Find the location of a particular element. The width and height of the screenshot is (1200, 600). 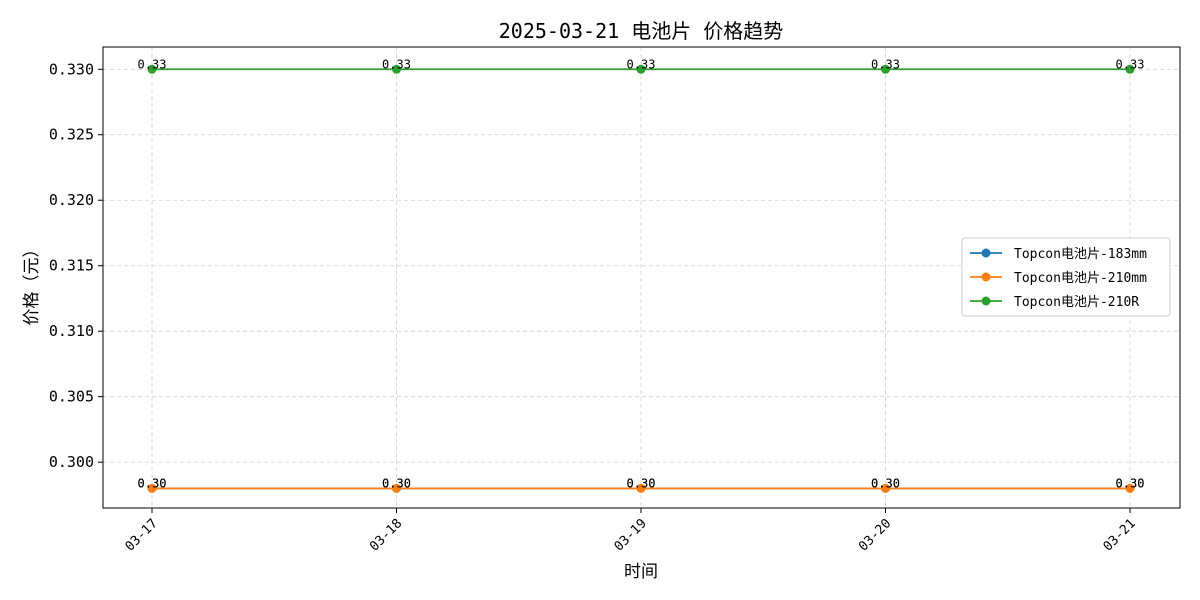

legend-entry-label: Topcon电池片-183mm is located at coordinates (1080, 254).